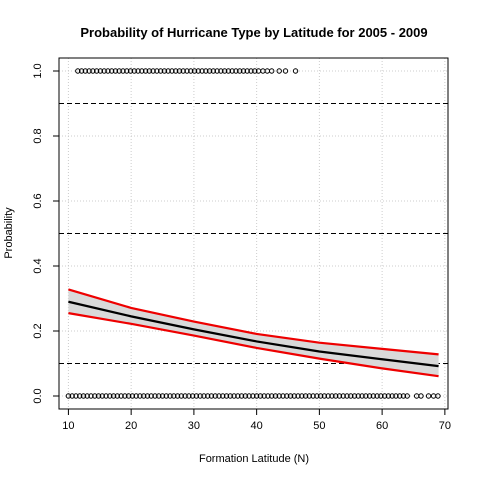 The height and width of the screenshot is (480, 480). Describe the element at coordinates (445, 426) in the screenshot. I see `x-tick-label: 70` at that location.